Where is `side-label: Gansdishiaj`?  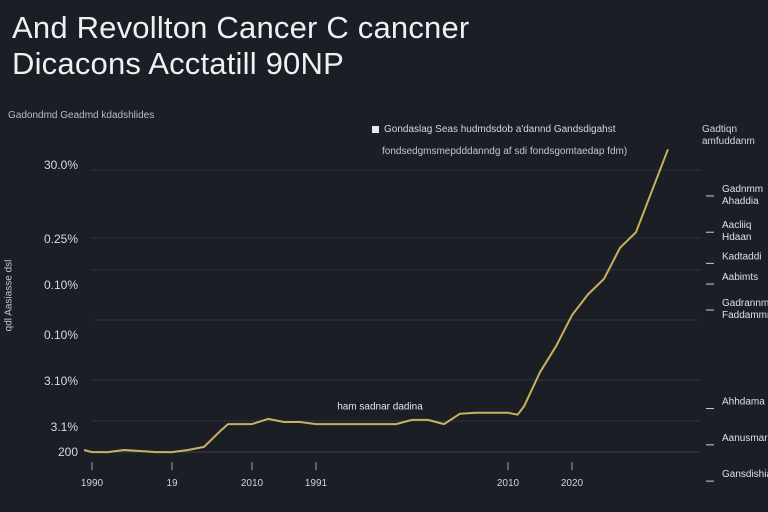 side-label: Gansdishiaj is located at coordinates (745, 474).